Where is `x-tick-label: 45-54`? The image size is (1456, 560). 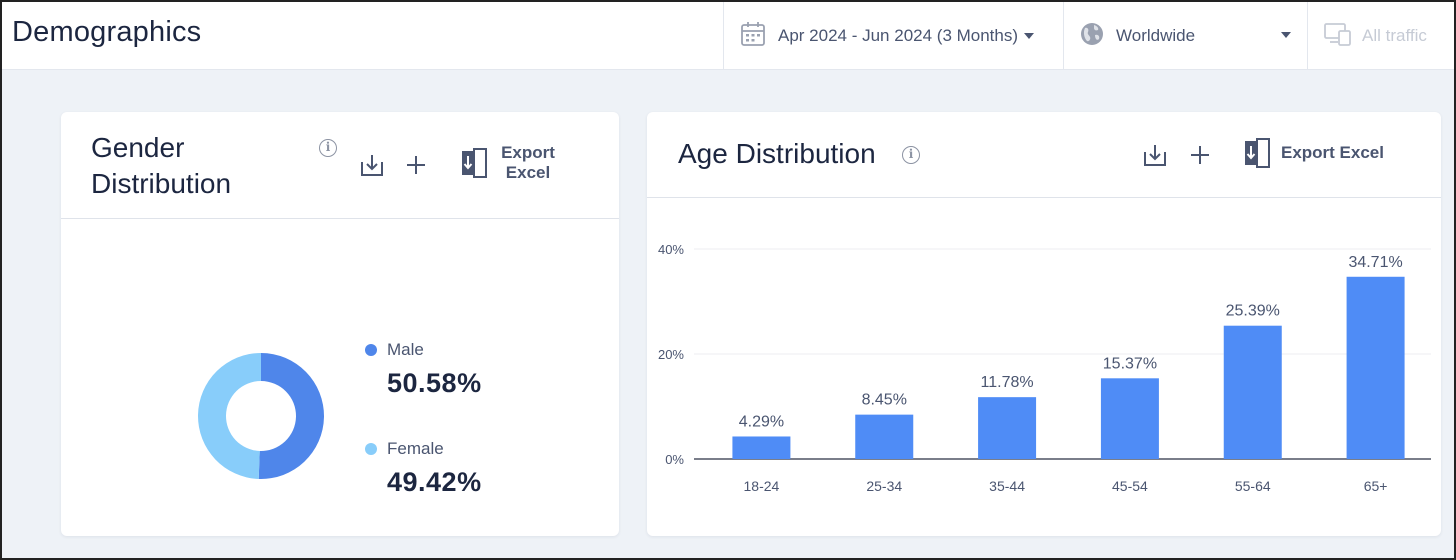 x-tick-label: 45-54 is located at coordinates (1130, 486).